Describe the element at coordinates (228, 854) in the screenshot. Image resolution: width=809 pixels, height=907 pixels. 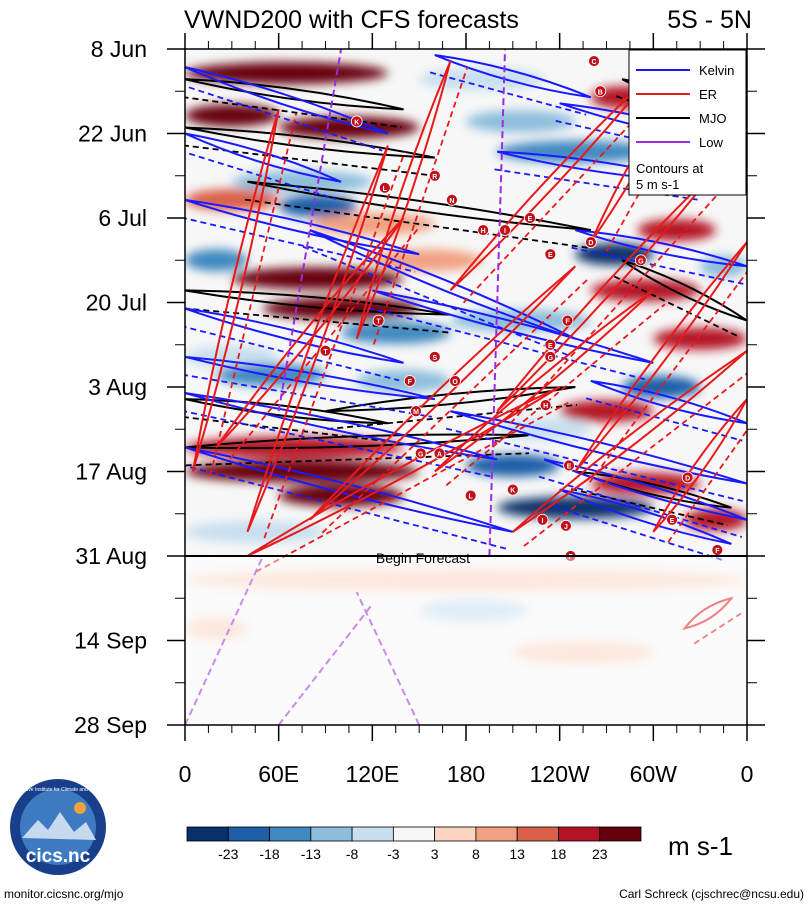
I see `colorbar-label: -23` at that location.